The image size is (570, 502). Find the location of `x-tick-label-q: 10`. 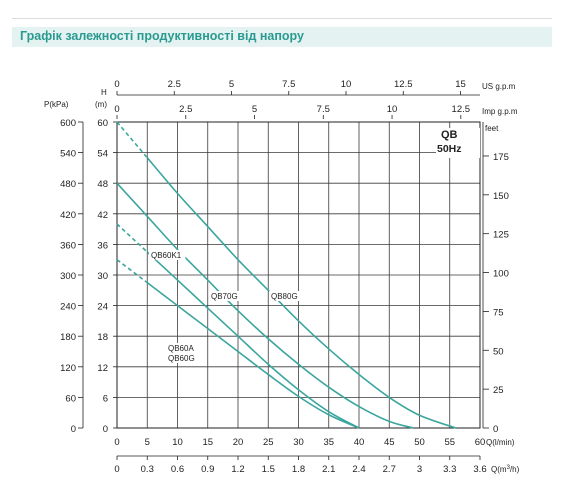

x-tick-label-q: 10 is located at coordinates (177, 442).